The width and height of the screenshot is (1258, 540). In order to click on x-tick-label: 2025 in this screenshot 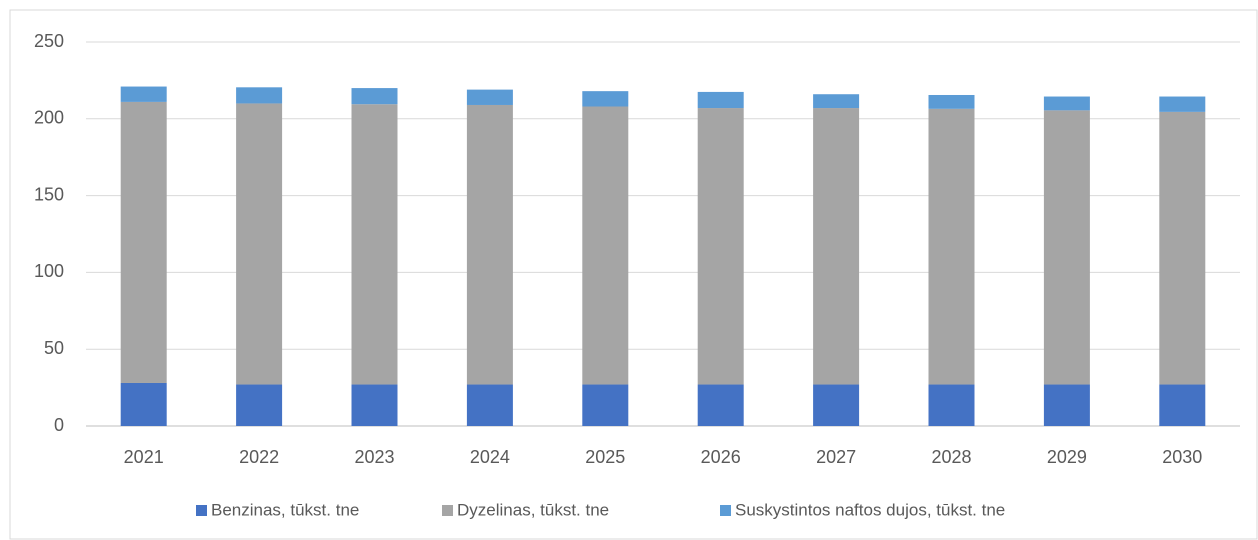, I will do `click(605, 457)`.